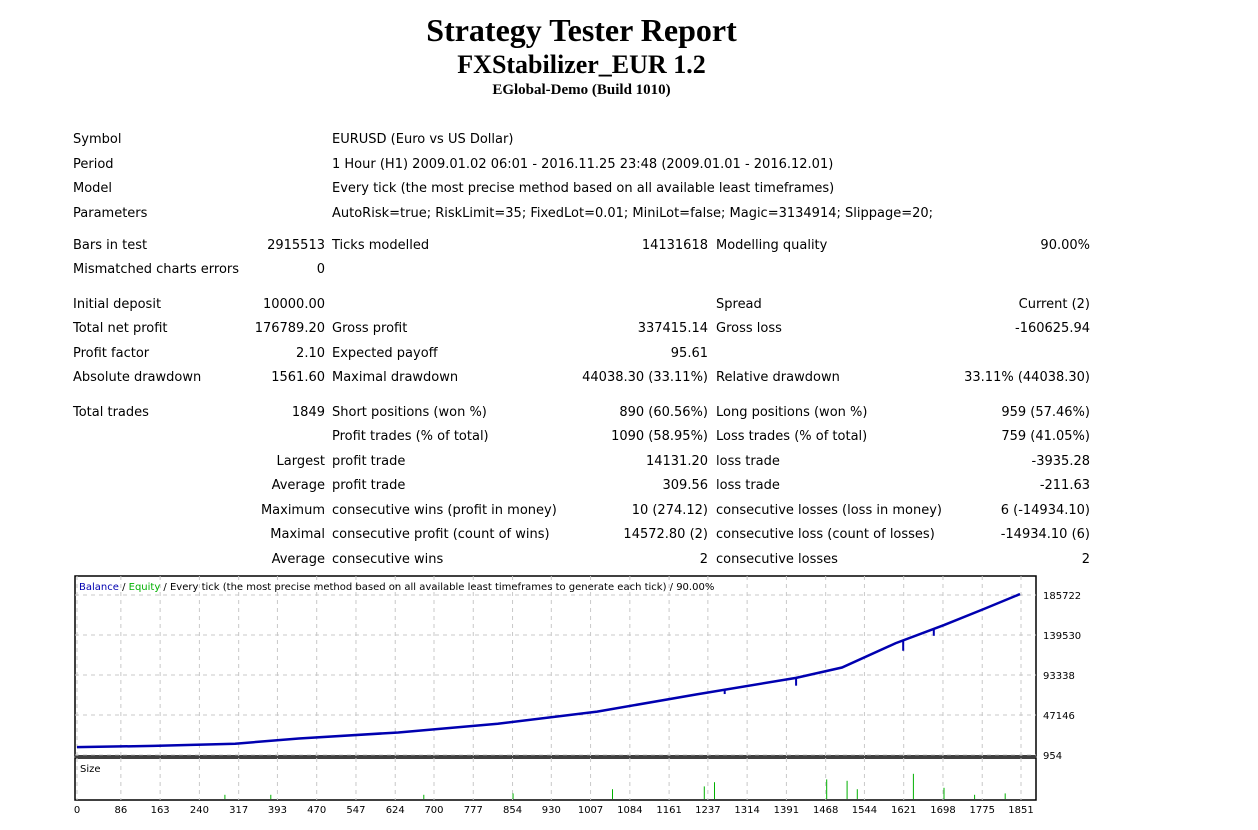  I want to click on table-cell: Parameters, so click(110, 213).